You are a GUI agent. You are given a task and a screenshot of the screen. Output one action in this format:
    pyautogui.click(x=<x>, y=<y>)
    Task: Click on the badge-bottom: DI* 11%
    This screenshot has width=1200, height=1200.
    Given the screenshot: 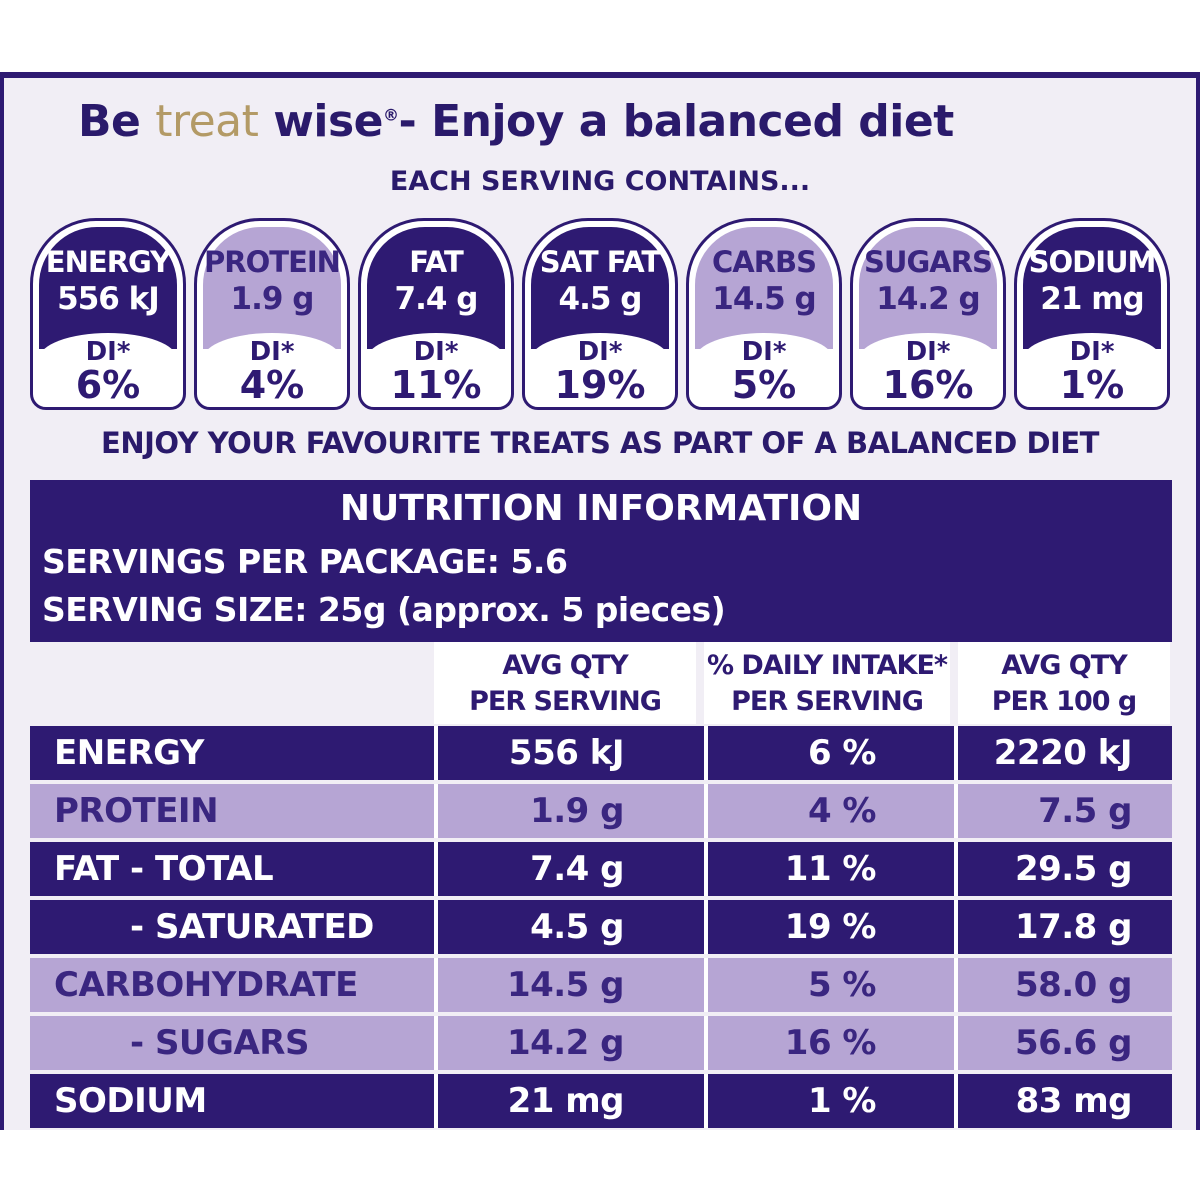 What is the action you would take?
    pyautogui.click(x=436, y=370)
    